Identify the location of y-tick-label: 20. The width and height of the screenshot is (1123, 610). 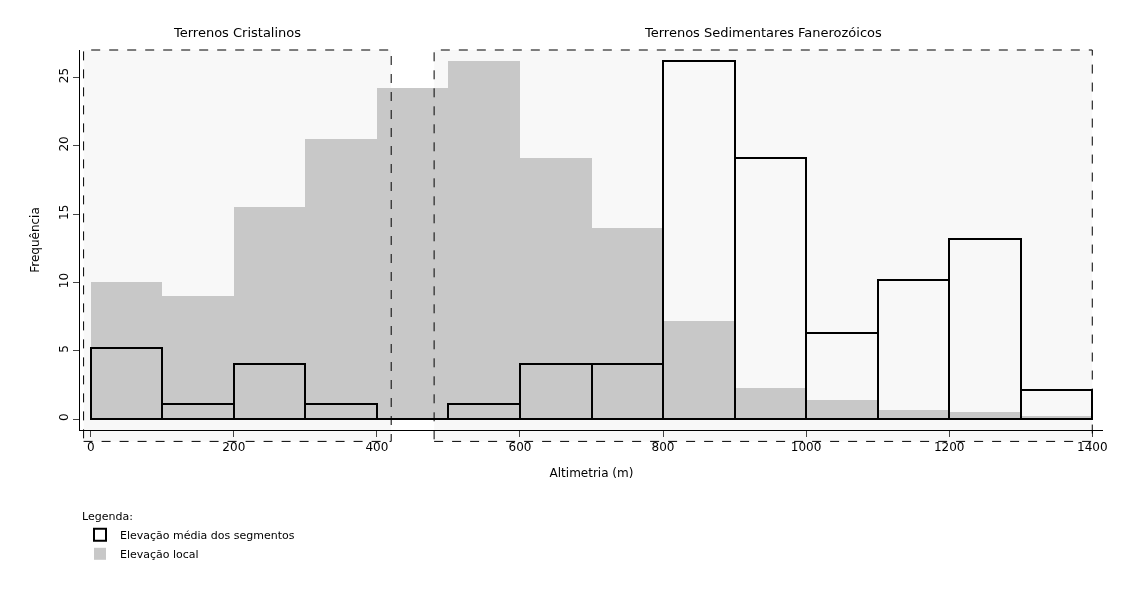
(64, 144).